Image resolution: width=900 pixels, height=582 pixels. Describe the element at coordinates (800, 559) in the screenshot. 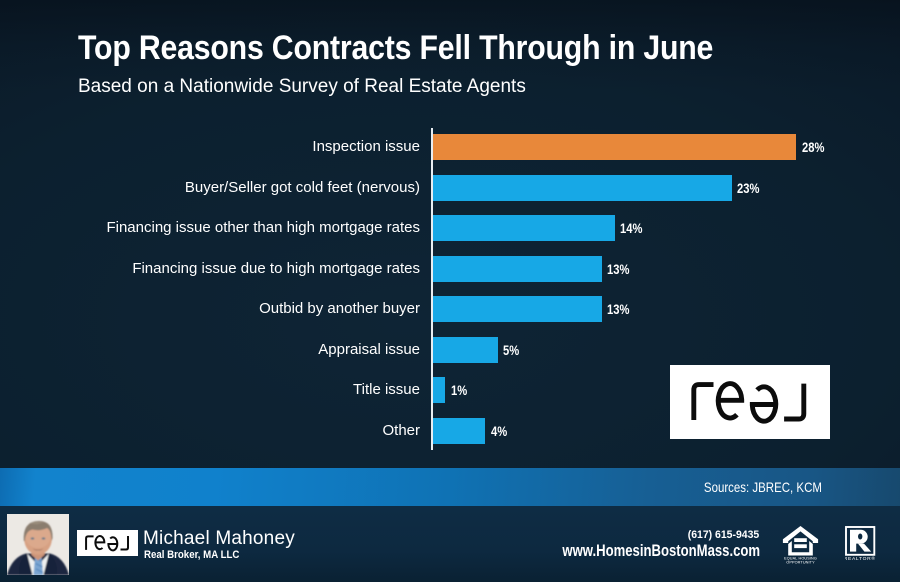

I see `svg-text: EQUAL HOUSING` at that location.